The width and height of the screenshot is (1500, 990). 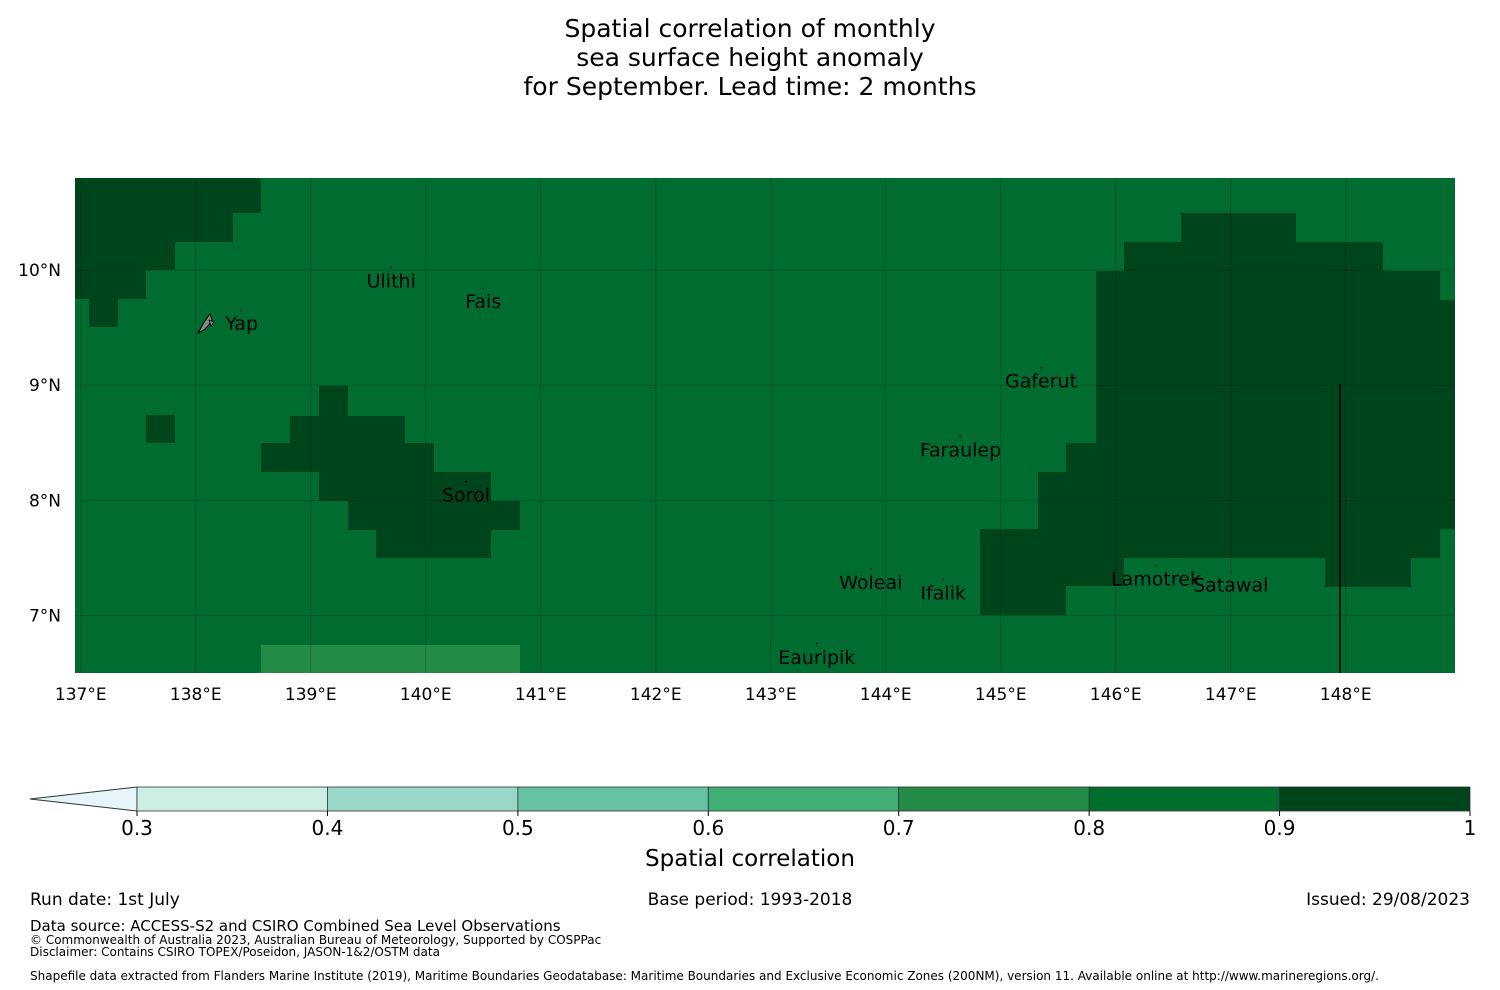 I want to click on run-date: Run date: 1st July, so click(x=105, y=900).